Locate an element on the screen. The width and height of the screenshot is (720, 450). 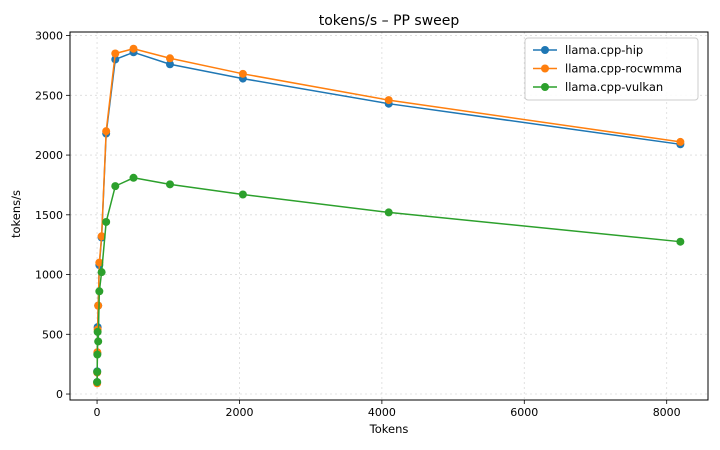
y-tick-label: 3000 is located at coordinates (49, 36).